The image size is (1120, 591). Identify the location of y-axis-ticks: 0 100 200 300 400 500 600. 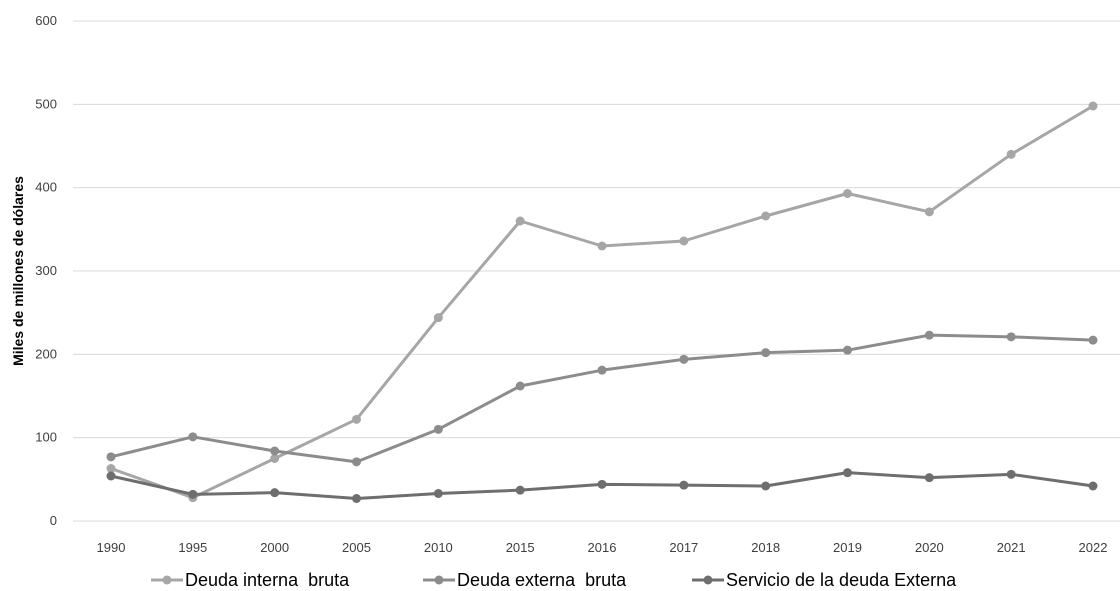
(46, 270).